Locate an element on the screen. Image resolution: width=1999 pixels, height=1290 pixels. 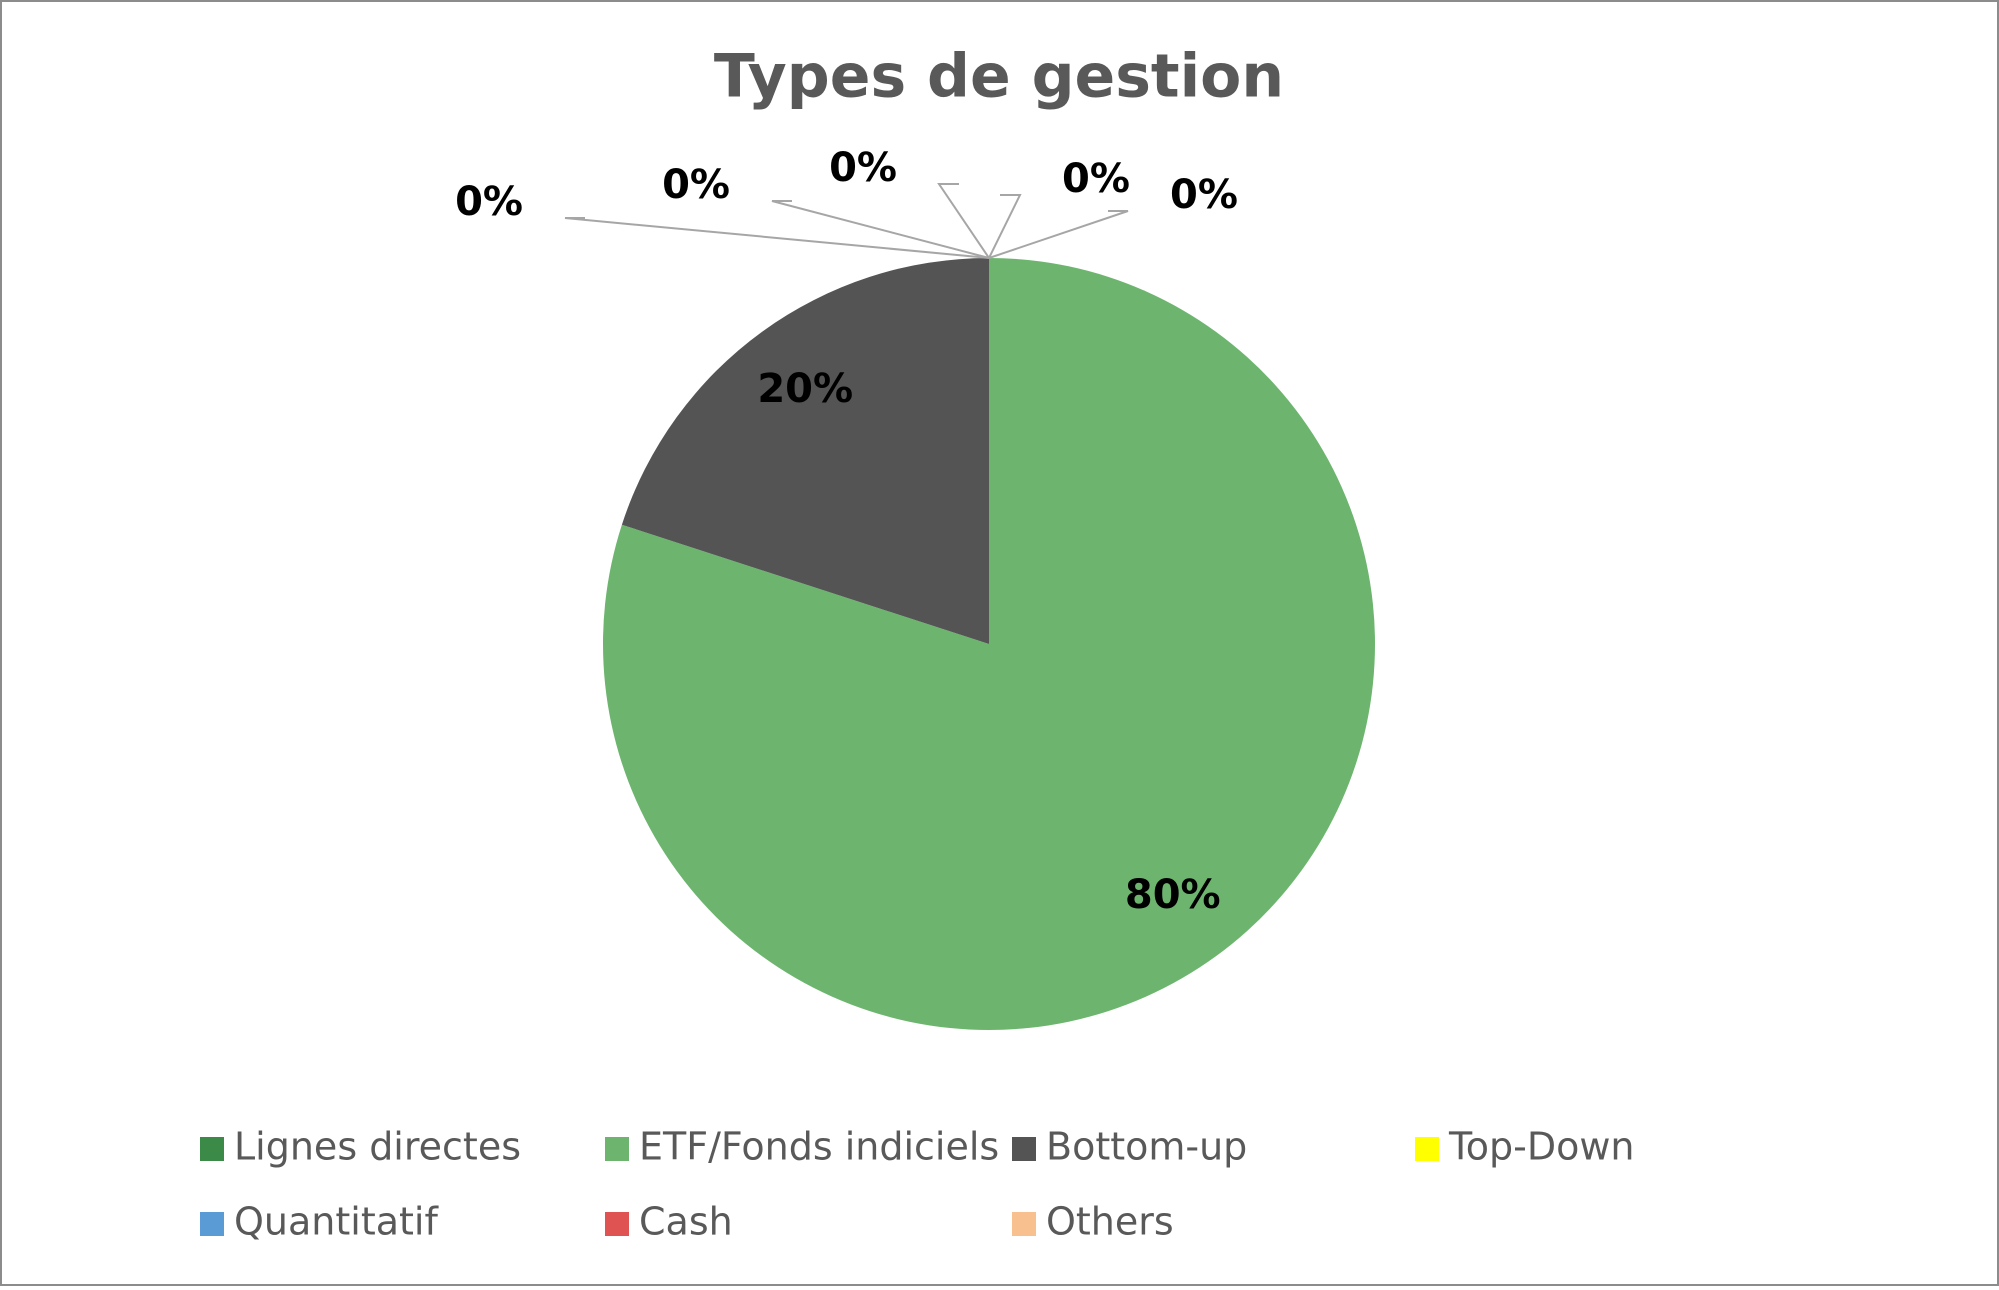
legend-label: Others is located at coordinates (1110, 1222).